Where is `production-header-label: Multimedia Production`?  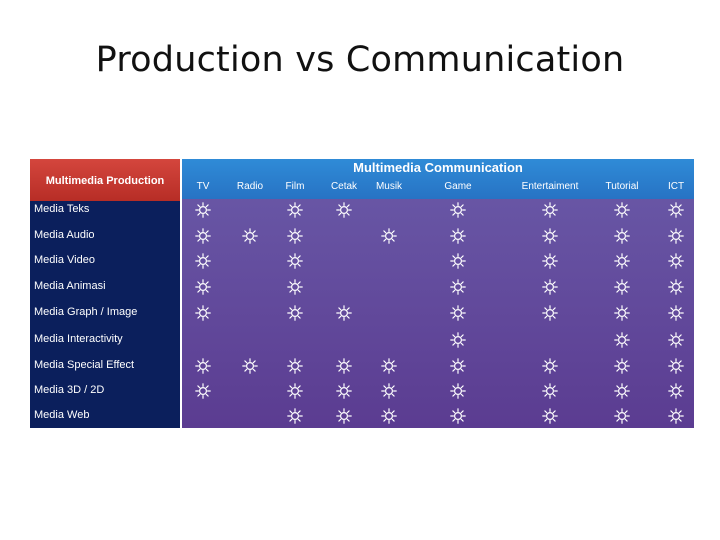 production-header-label: Multimedia Production is located at coordinates (105, 181).